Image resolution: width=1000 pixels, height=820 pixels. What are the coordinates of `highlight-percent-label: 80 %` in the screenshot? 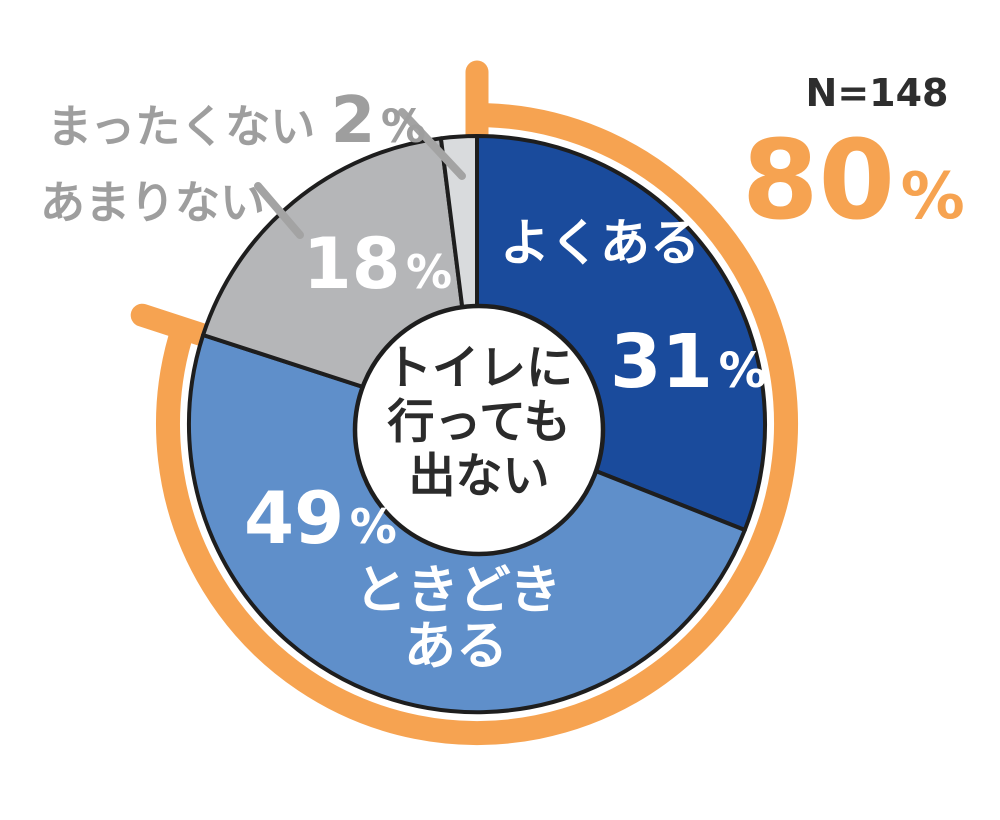 It's located at (853, 180).